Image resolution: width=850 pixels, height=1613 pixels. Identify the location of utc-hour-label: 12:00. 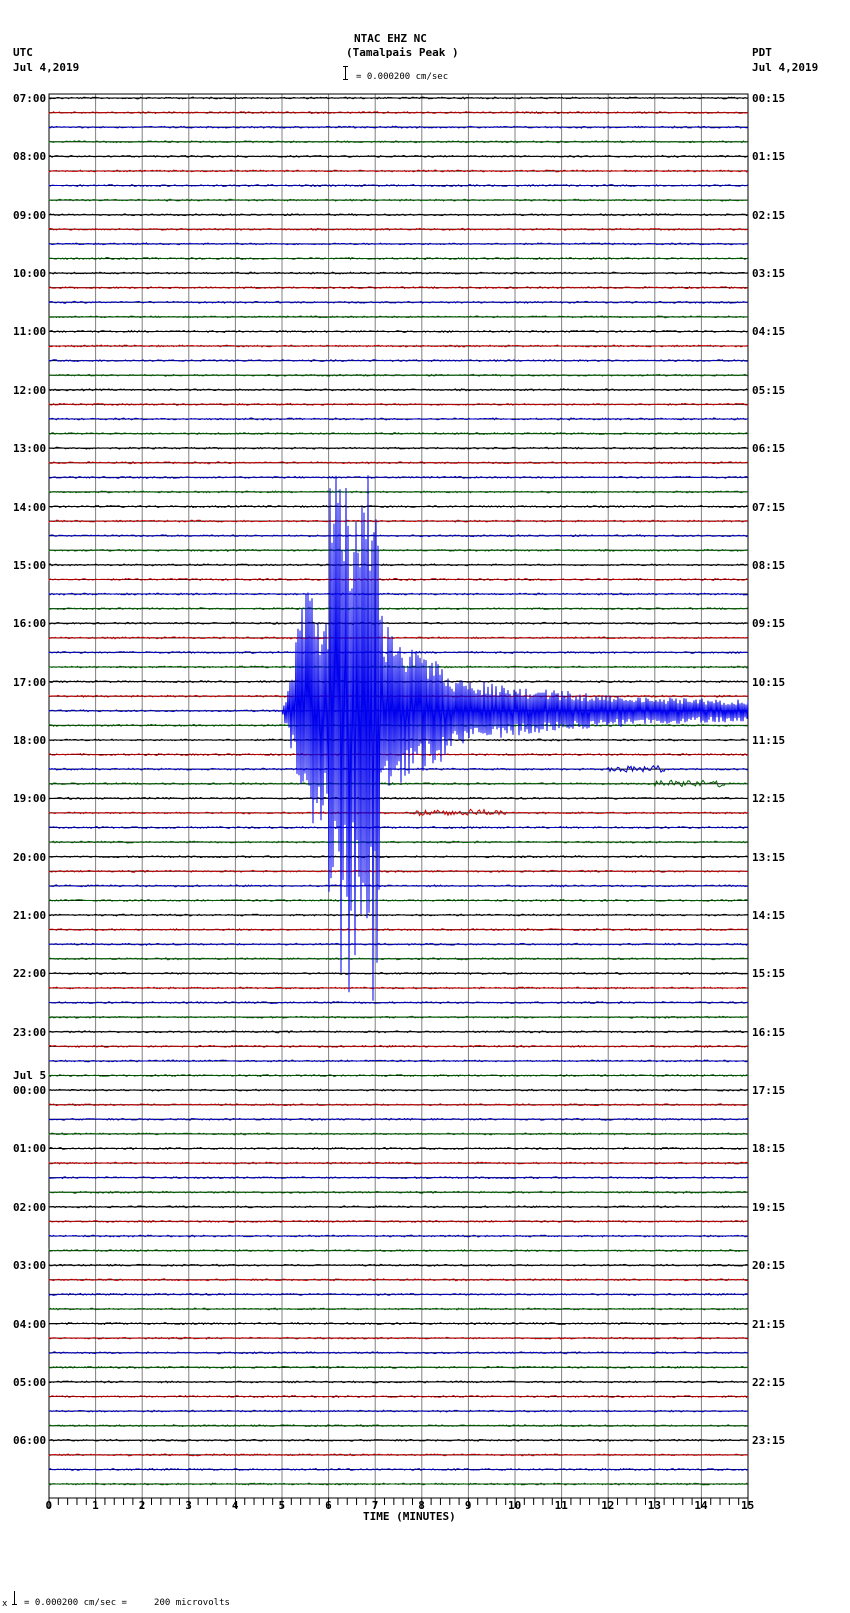
(30, 390).